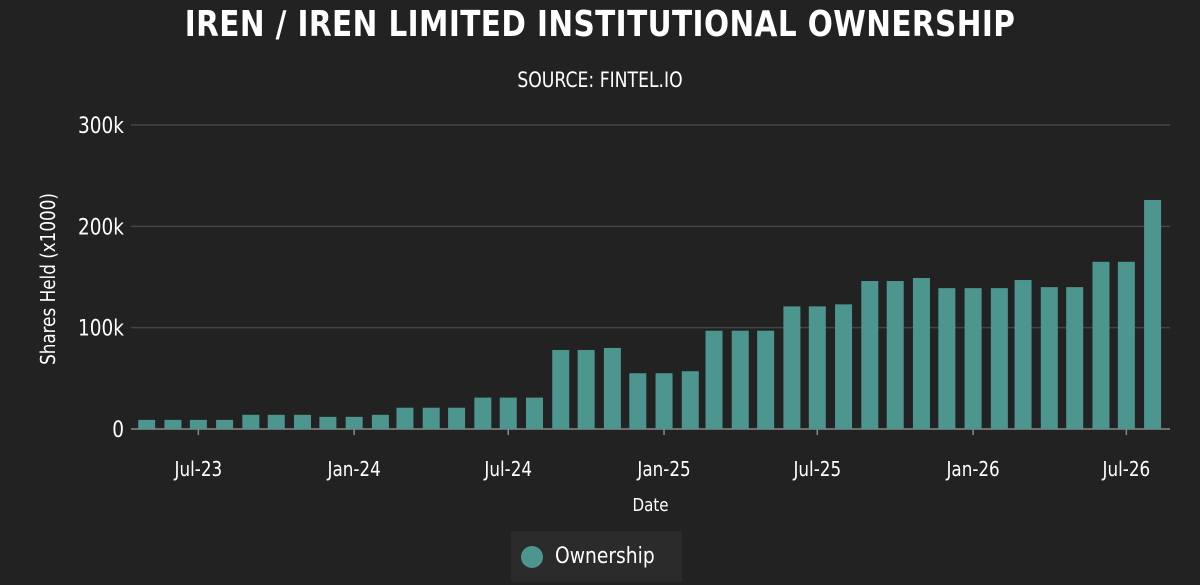  What do you see at coordinates (604, 556) in the screenshot?
I see `legend-label-ownership: Ownership` at bounding box center [604, 556].